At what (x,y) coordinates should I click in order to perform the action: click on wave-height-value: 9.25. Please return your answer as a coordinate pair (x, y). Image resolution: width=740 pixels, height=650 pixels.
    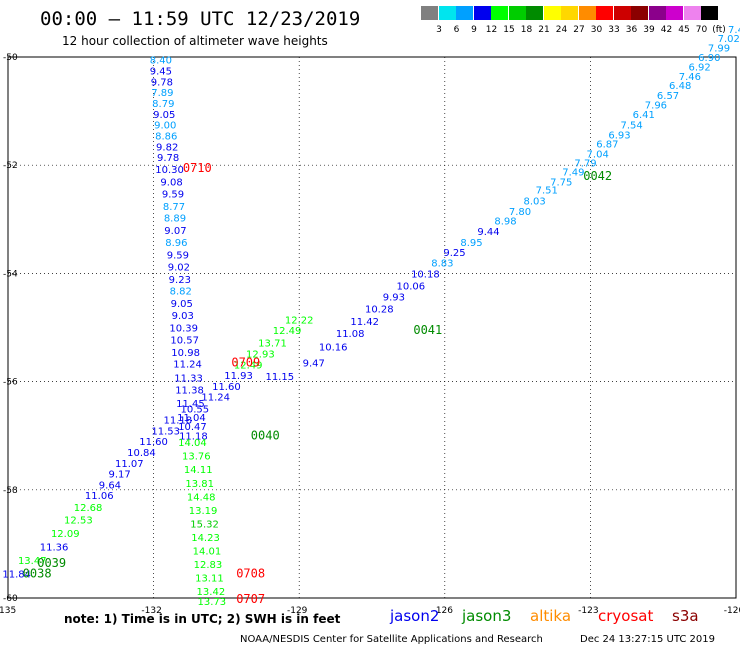
    Looking at the image, I should click on (454, 253).